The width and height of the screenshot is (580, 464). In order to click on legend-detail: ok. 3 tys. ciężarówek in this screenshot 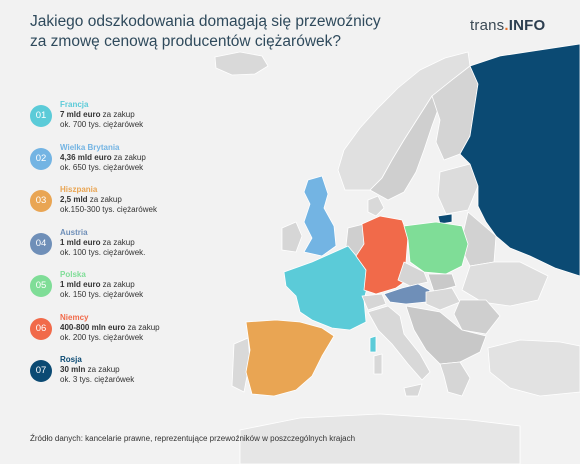, I will do `click(97, 379)`.